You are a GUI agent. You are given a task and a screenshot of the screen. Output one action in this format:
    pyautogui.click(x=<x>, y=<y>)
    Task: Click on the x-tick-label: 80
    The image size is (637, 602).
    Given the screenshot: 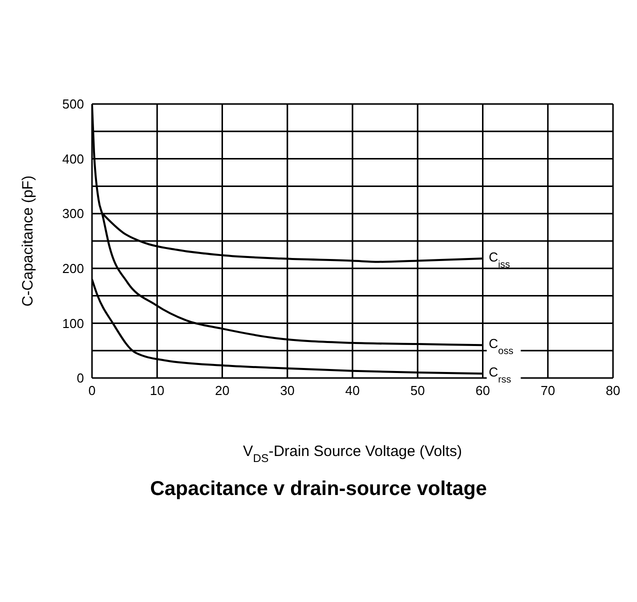 What is the action you would take?
    pyautogui.click(x=613, y=390)
    